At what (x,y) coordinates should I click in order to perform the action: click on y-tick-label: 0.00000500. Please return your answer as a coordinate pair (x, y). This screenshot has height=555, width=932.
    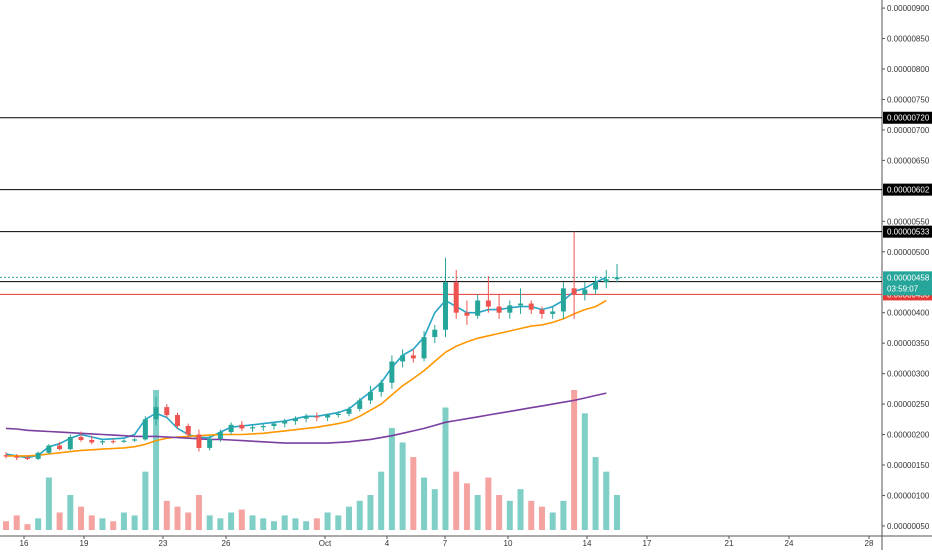
    Looking at the image, I should click on (908, 252).